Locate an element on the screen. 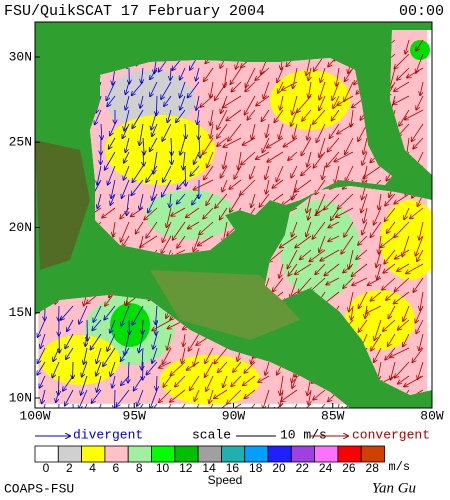  colorbar-tick: 8 is located at coordinates (139, 468).